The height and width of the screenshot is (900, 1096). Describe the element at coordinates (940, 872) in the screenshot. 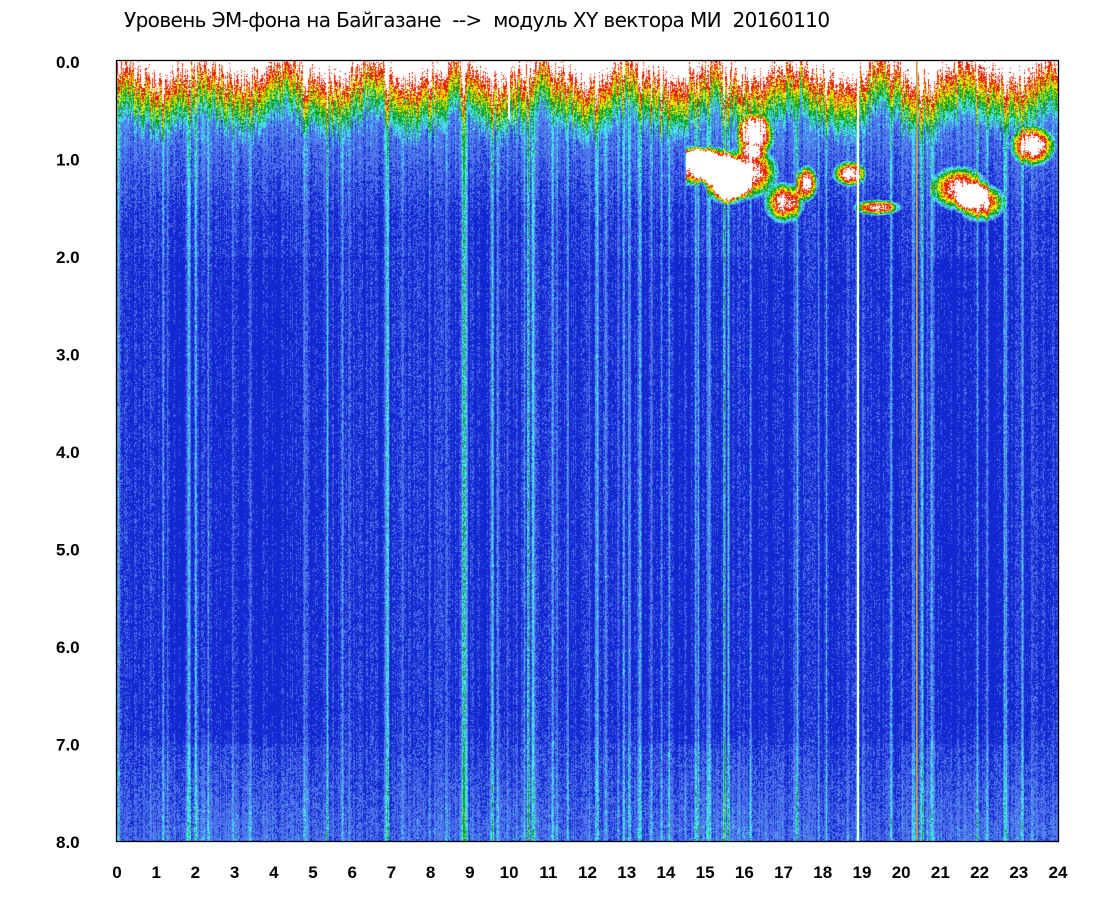

I see `x-tick-label: 21` at that location.